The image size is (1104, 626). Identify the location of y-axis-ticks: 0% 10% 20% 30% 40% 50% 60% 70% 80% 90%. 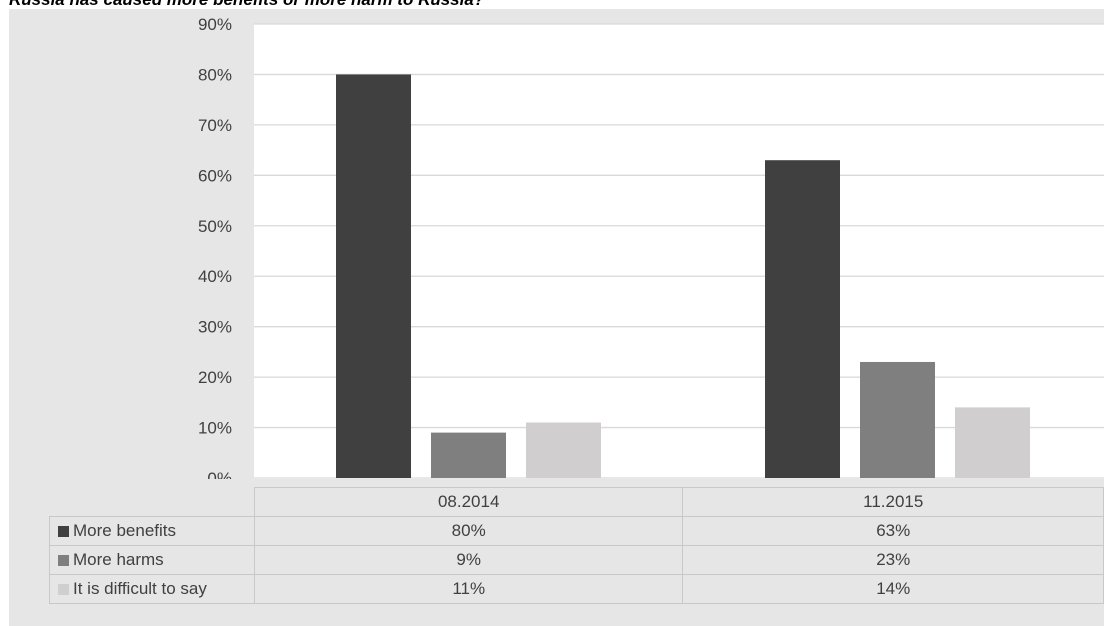
(215, 247).